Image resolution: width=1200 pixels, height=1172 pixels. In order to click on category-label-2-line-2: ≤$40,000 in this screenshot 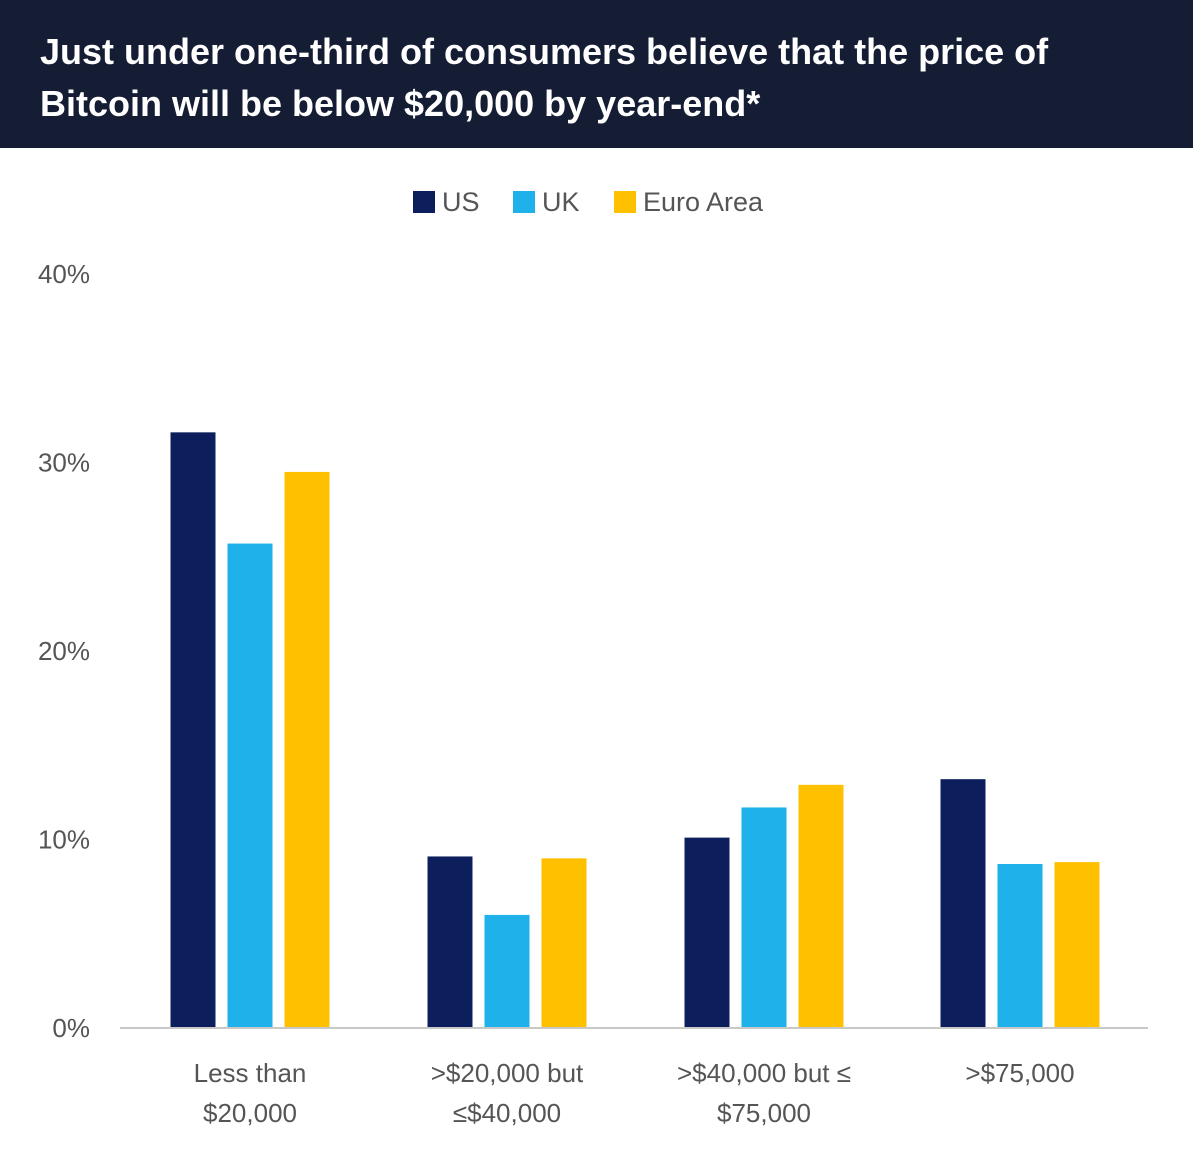, I will do `click(507, 1113)`.